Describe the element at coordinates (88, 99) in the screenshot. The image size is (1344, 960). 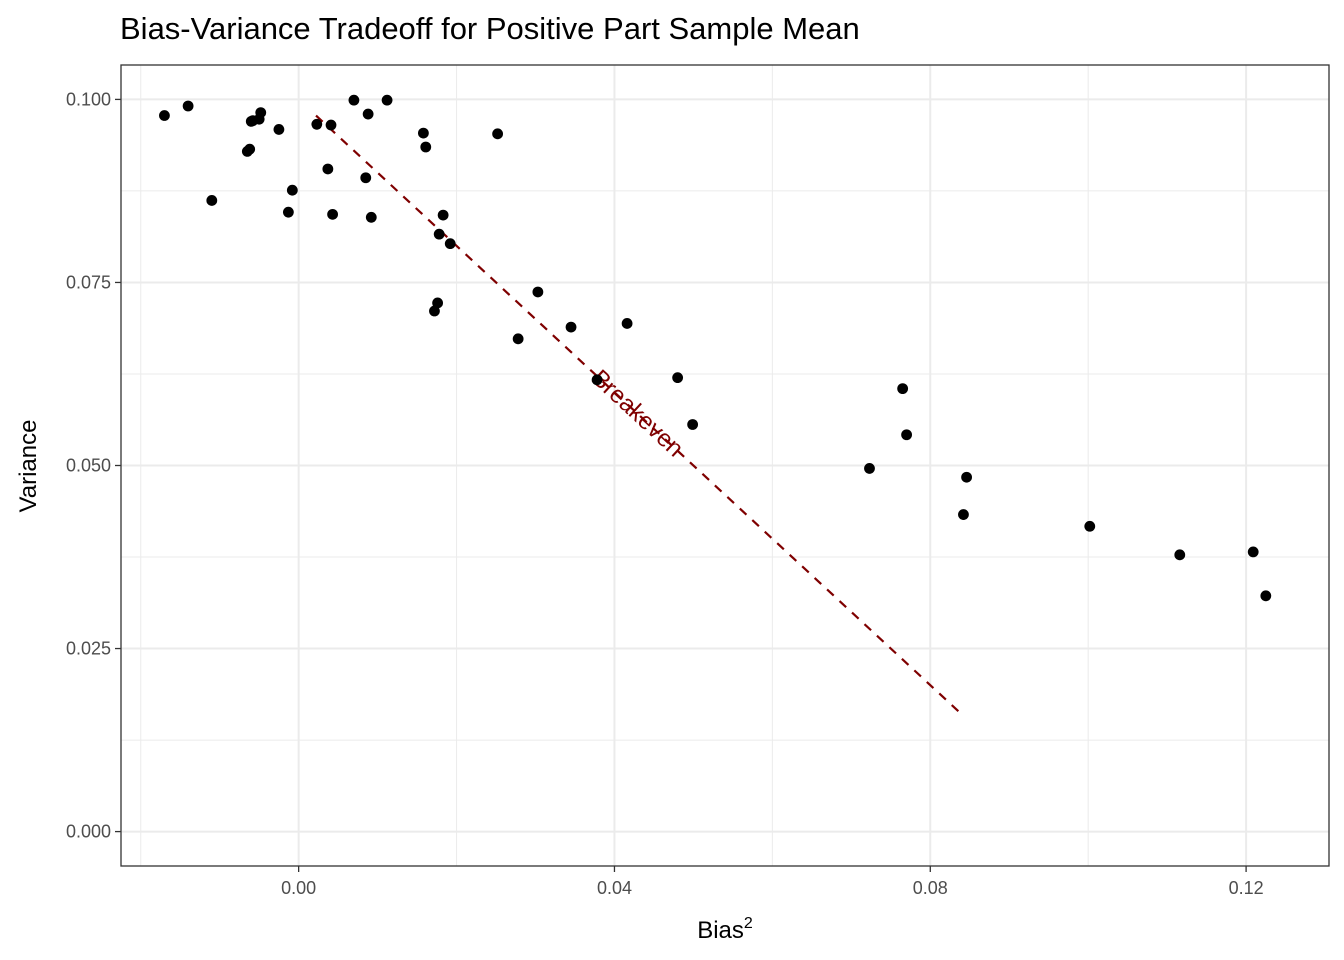
I see `y-tick-label: 0.100` at that location.